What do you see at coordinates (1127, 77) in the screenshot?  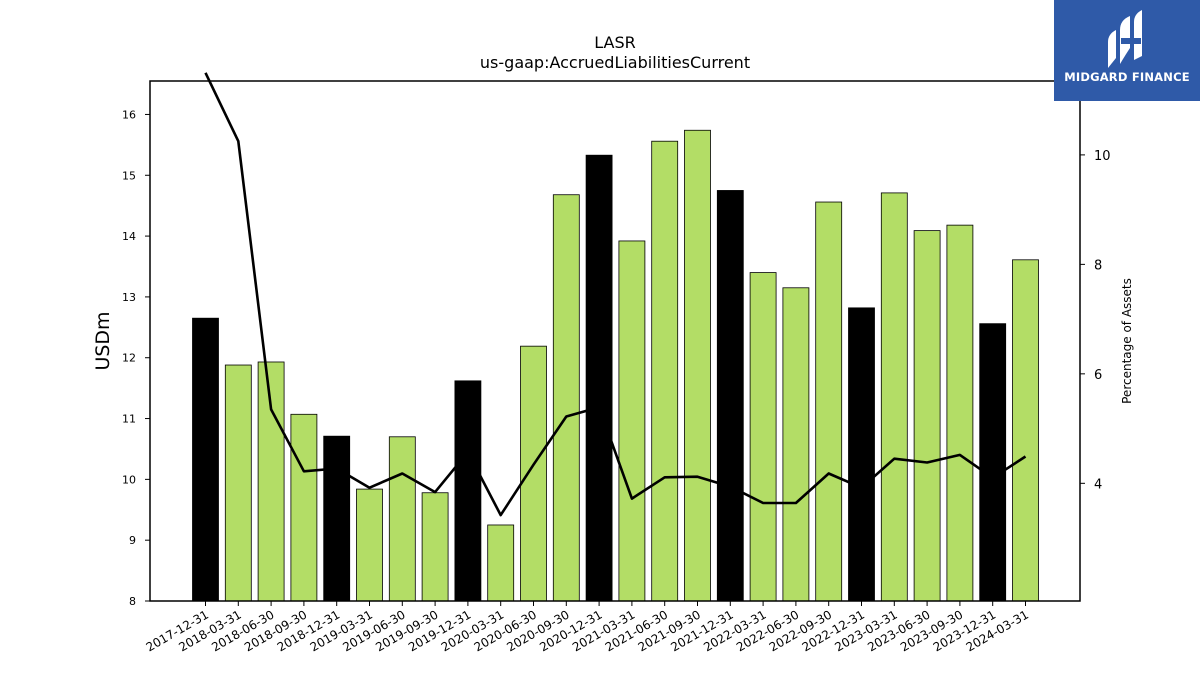 I see `logo-text: MIDGARD FINANCE` at bounding box center [1127, 77].